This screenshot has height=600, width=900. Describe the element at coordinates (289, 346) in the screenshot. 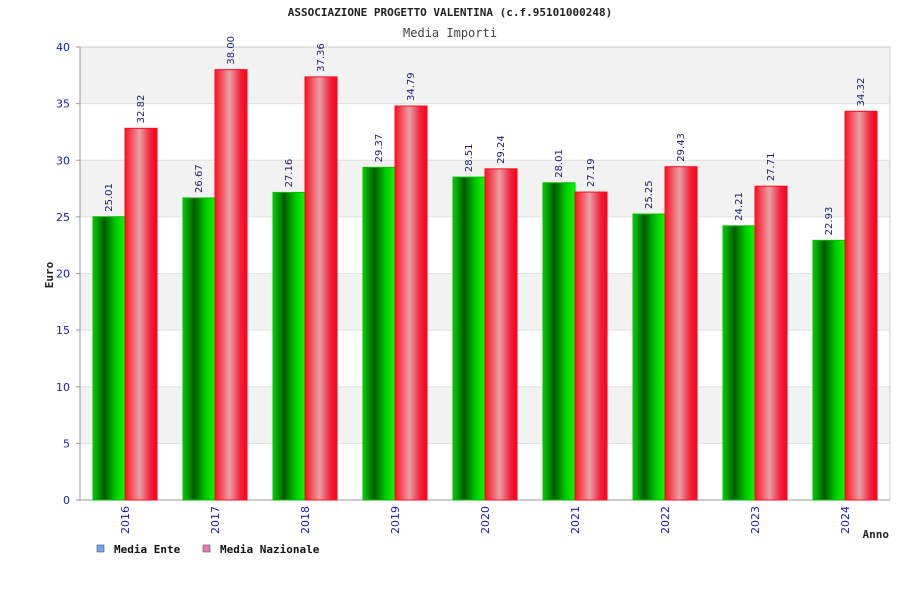

I see `bar-media-ente-2018` at that location.